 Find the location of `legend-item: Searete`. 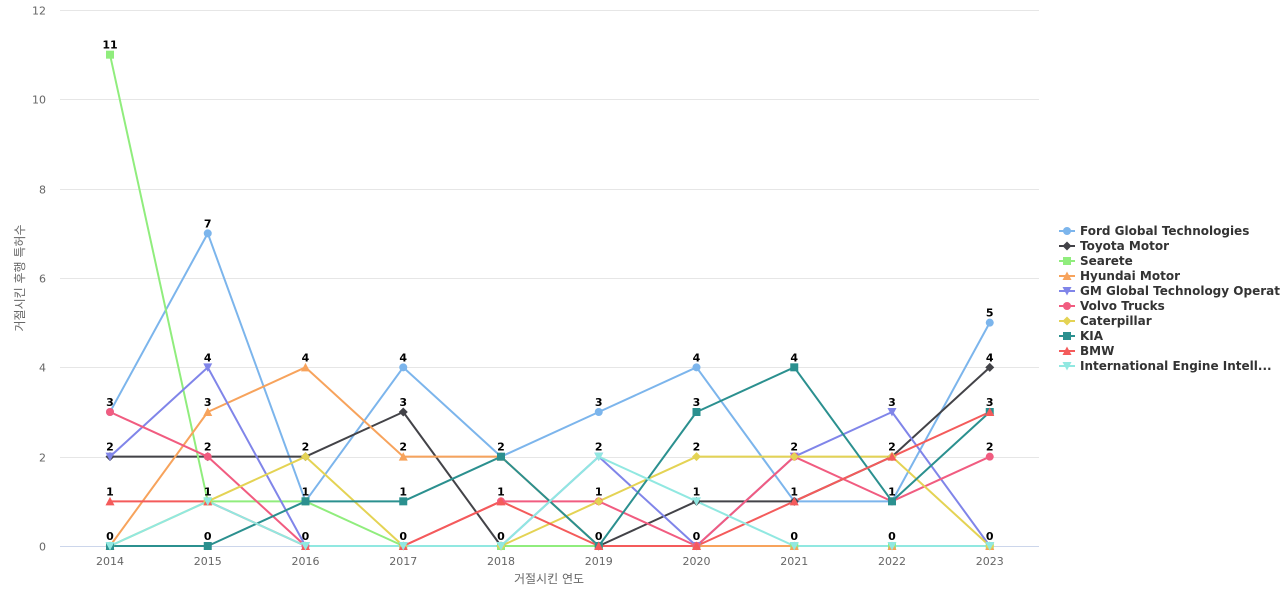

legend-item: Searete is located at coordinates (1096, 261).